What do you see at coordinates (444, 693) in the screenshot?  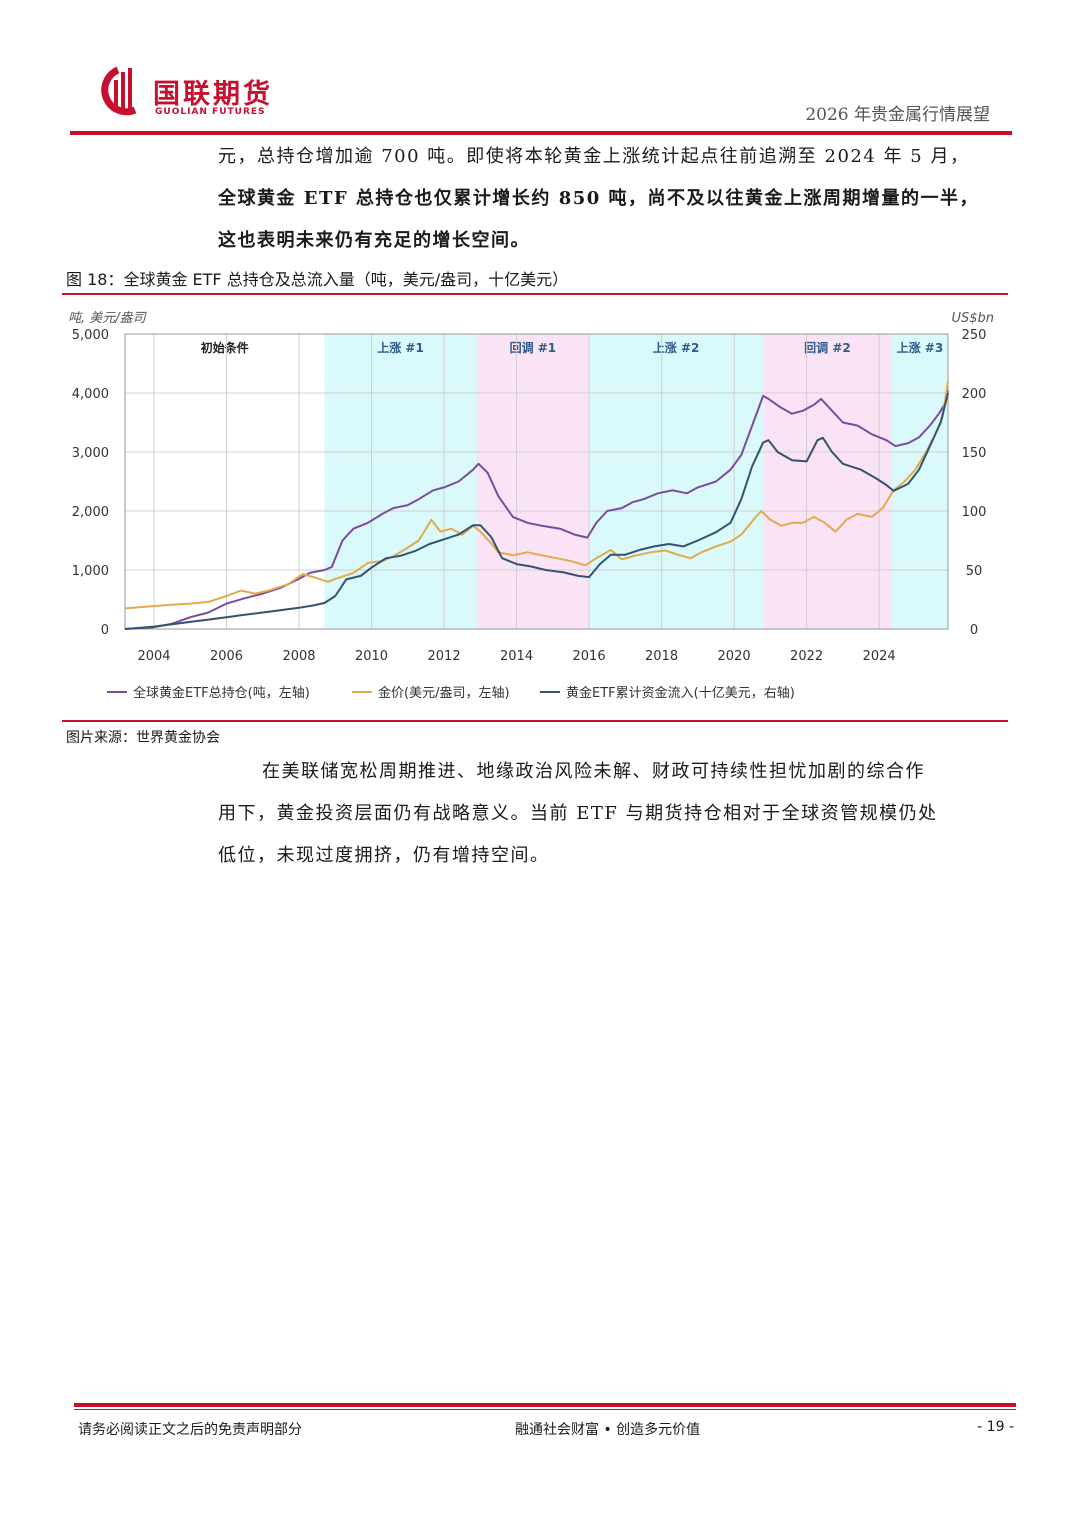 I see `chart-legend-label: 金价(美元/盎司，左轴)` at bounding box center [444, 693].